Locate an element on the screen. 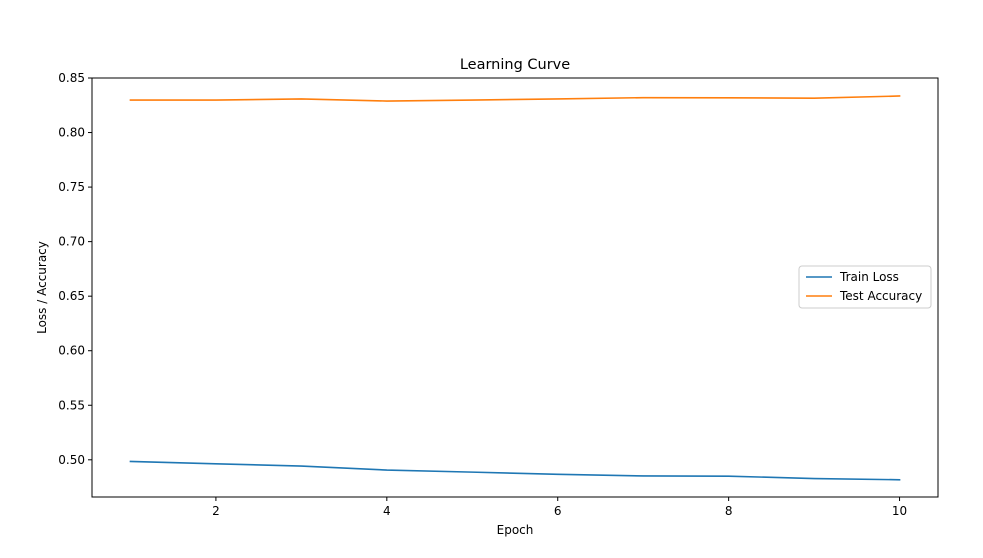 This screenshot has height=558, width=983. legend: Train Loss Test Accuracy is located at coordinates (865, 287).